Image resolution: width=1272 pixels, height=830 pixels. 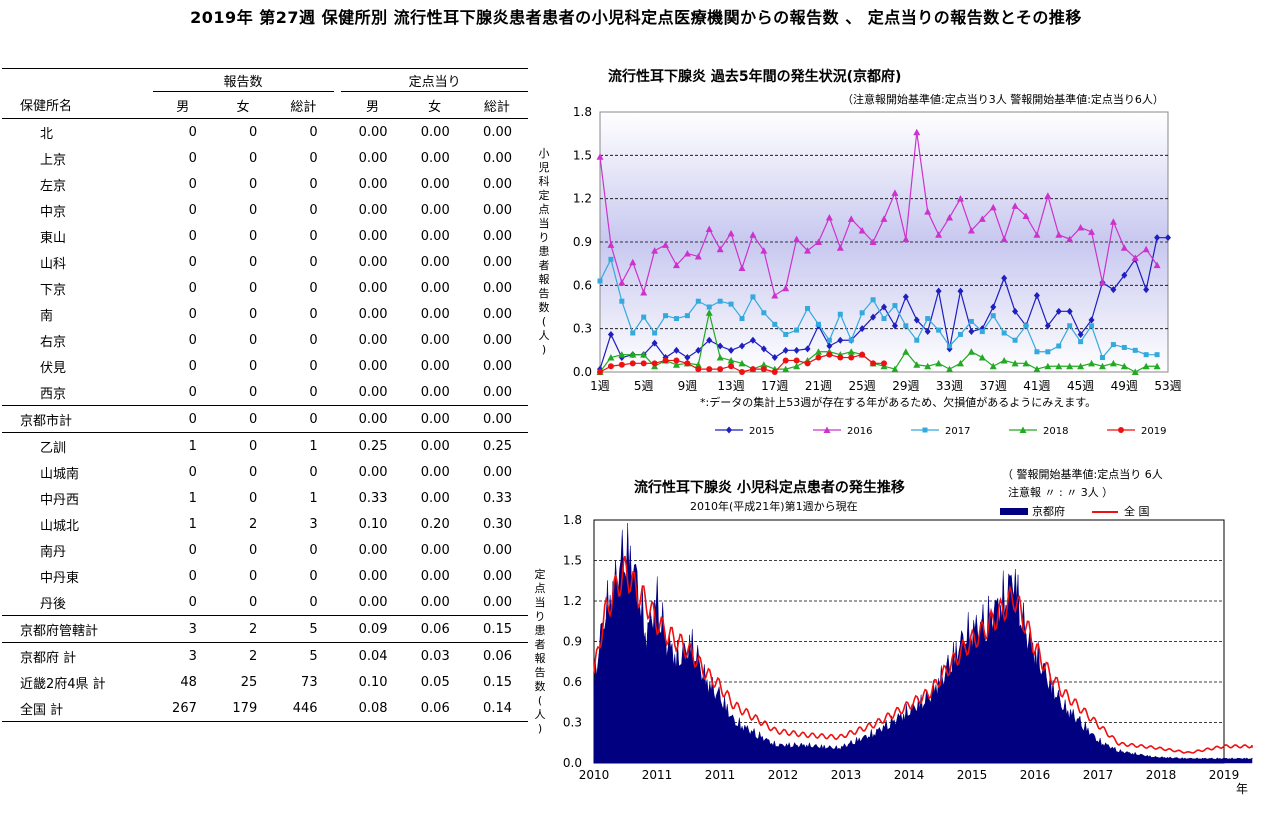 I want to click on chart2-xtick: 2010, so click(x=594, y=775).